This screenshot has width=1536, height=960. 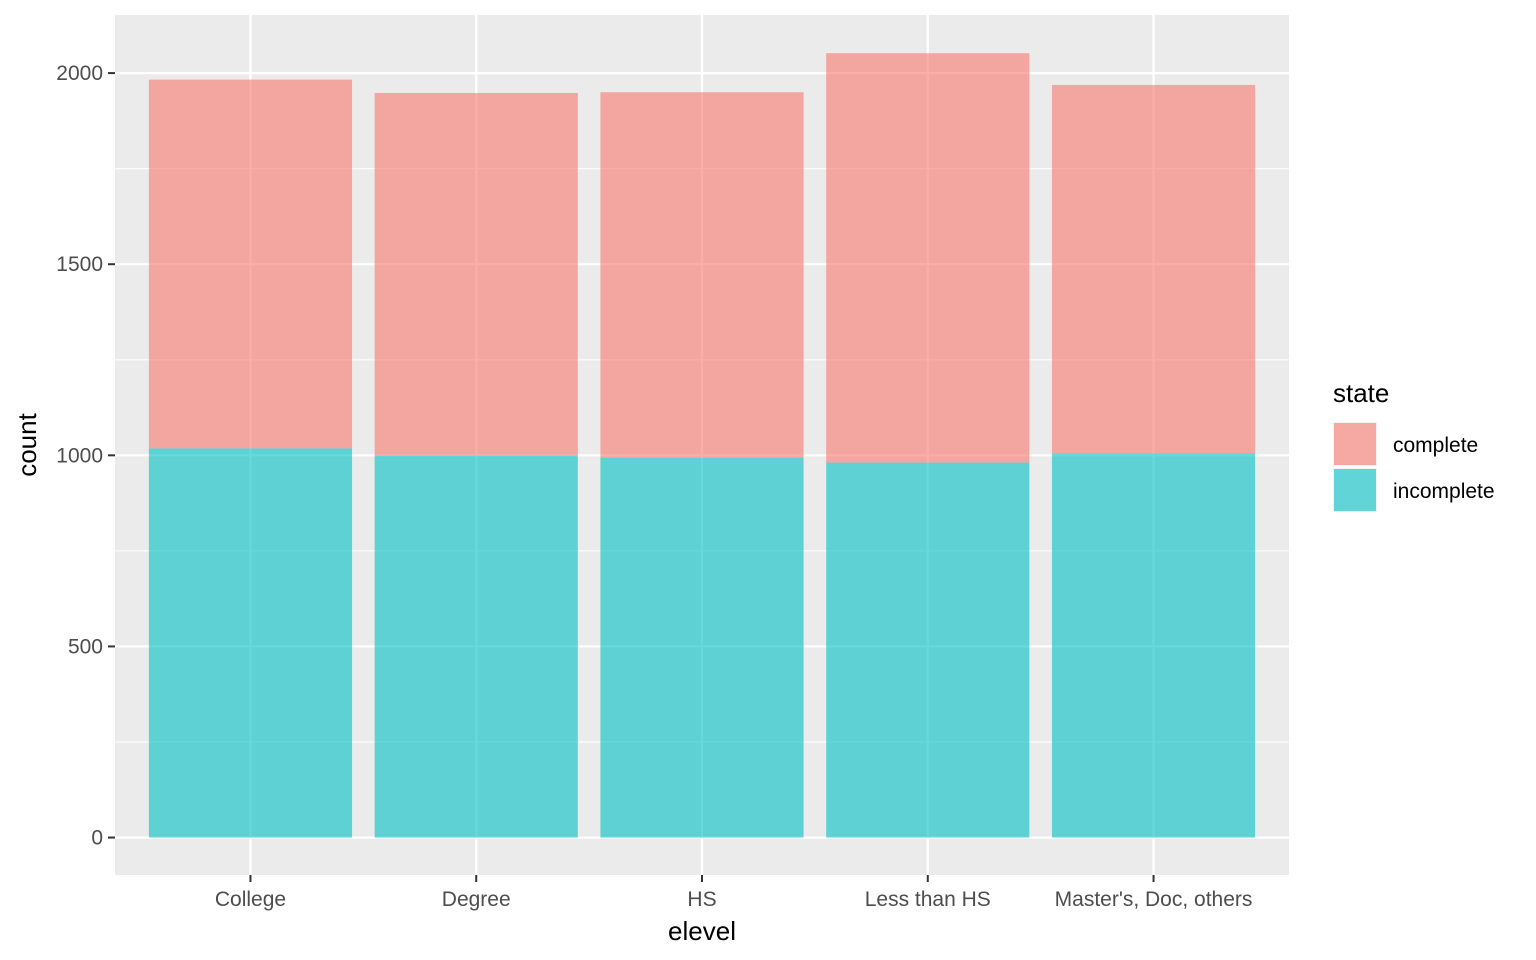 I want to click on legend: state complete incomplete, so click(x=1414, y=445).